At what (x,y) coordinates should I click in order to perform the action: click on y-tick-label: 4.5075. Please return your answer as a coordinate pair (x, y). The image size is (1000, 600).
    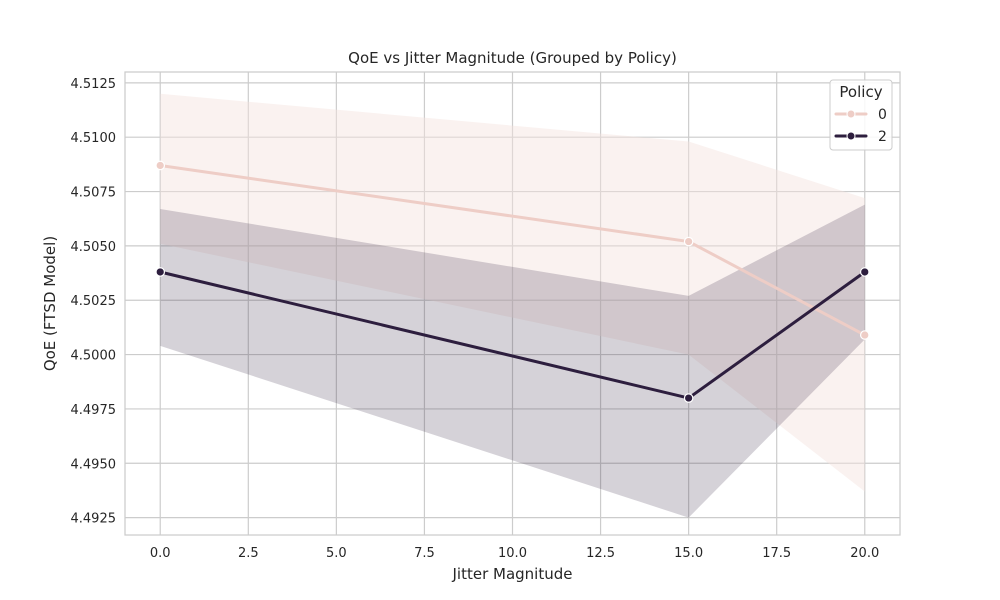
    Looking at the image, I should click on (94, 193).